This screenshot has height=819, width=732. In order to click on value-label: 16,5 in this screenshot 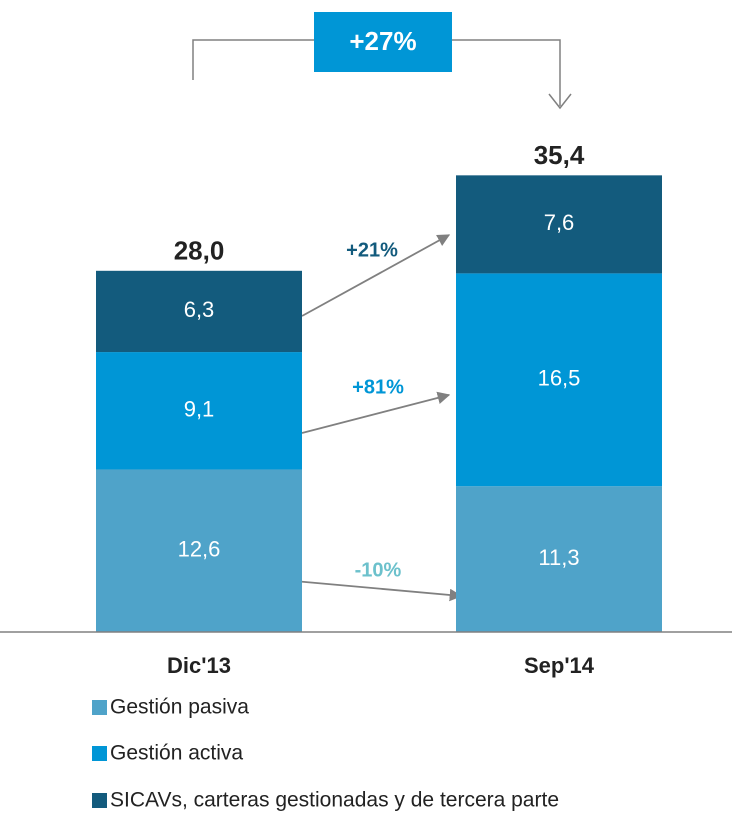, I will do `click(559, 378)`.